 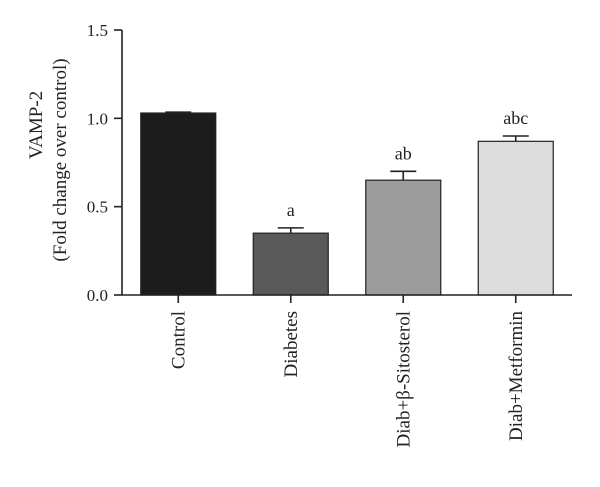 I want to click on y-axis-label: VAMP-2 (Fold change over control), so click(x=48, y=159).